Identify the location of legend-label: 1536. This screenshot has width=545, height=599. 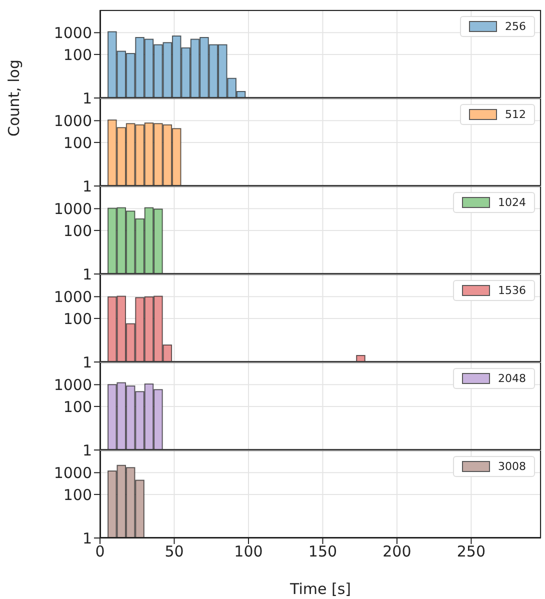
(512, 290).